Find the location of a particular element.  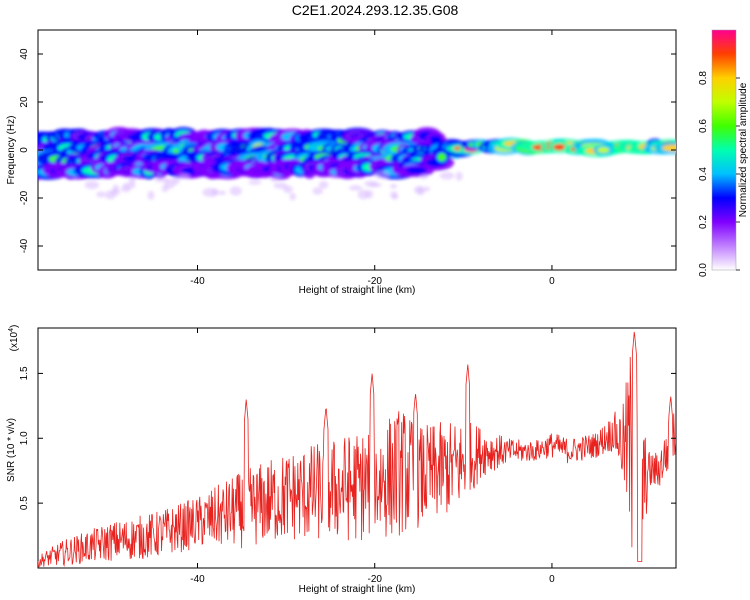

y-tick-label: -20 is located at coordinates (24, 197).